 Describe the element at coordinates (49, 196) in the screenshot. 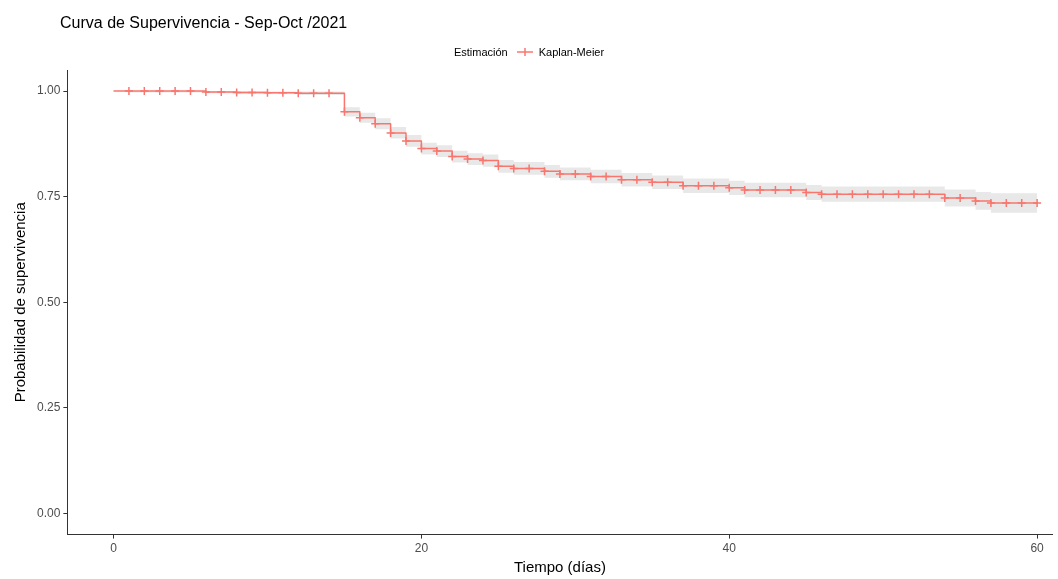

I see `y-tick-label: 0.75` at that location.